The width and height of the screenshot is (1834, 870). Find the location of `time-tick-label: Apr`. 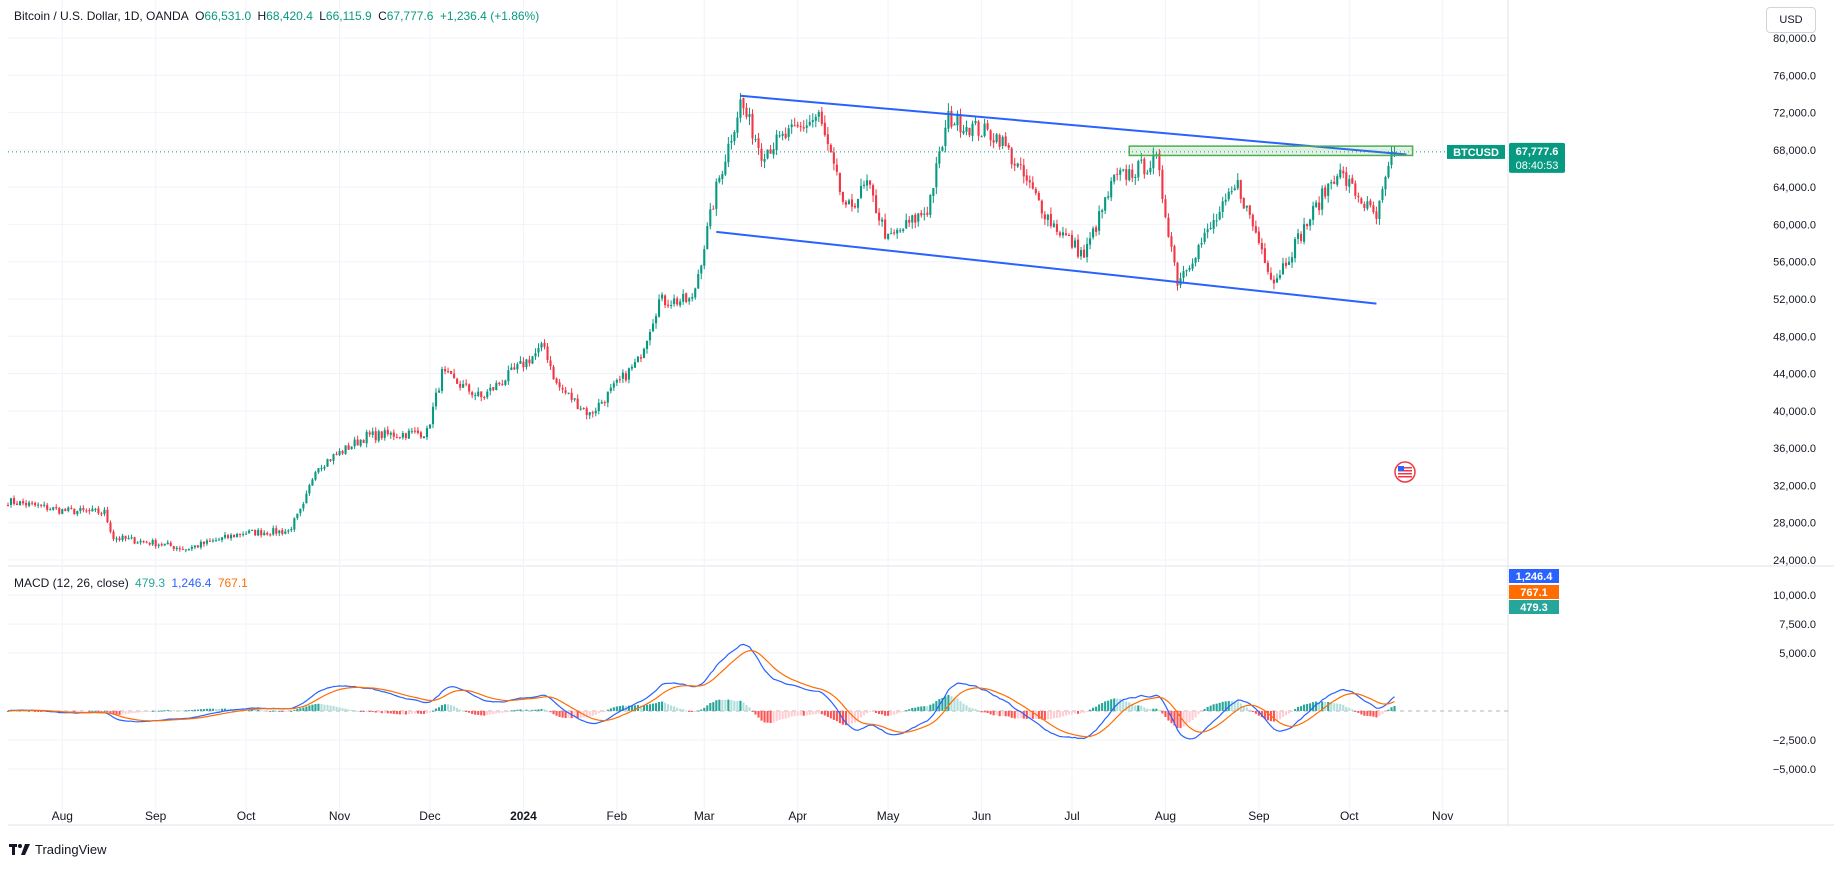

time-tick-label: Apr is located at coordinates (797, 816).